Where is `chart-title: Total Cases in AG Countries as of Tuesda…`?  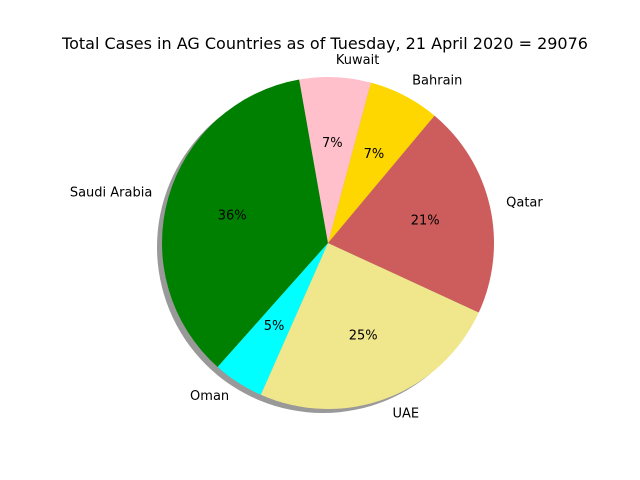
chart-title: Total Cases in AG Countries as of Tuesda… is located at coordinates (324, 43).